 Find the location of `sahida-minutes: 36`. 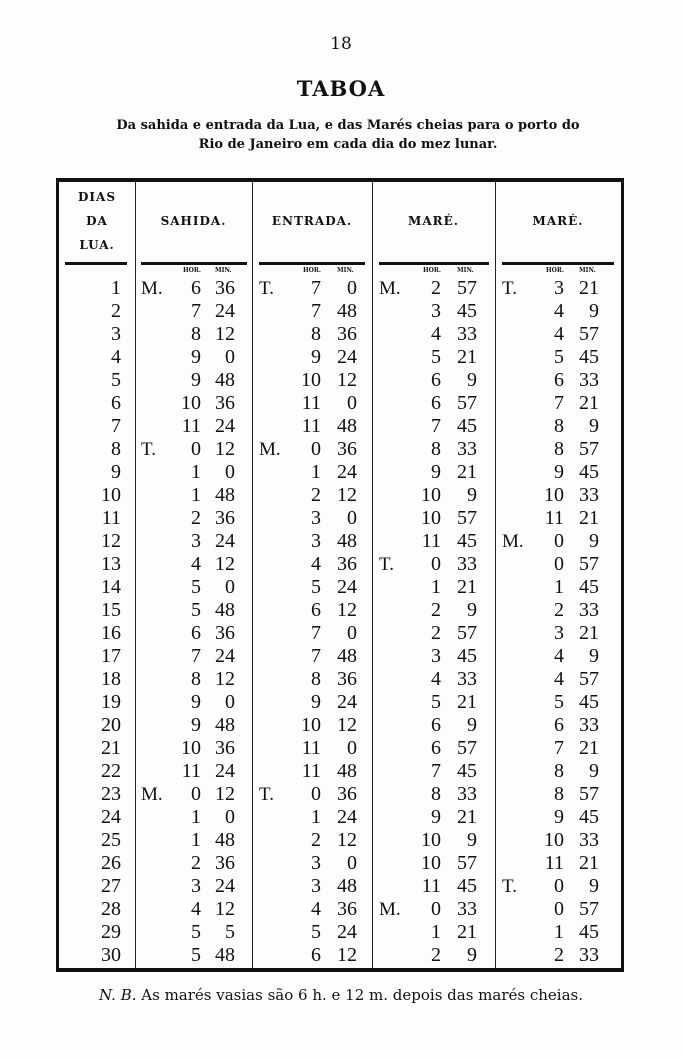

sahida-minutes: 36 is located at coordinates (225, 288).